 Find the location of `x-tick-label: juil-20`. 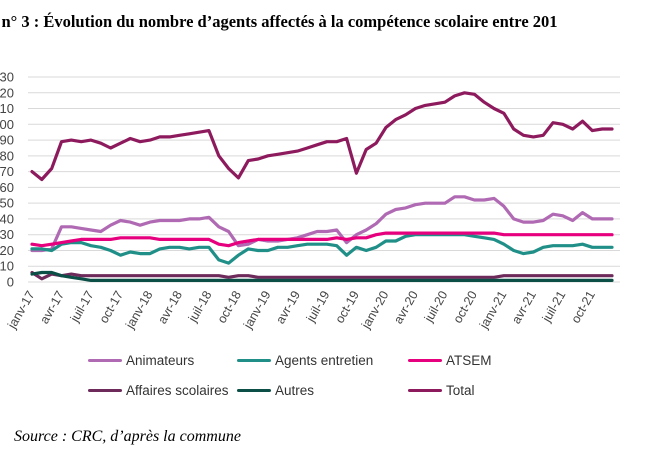

x-tick-label: juil-20 is located at coordinates (435, 306).